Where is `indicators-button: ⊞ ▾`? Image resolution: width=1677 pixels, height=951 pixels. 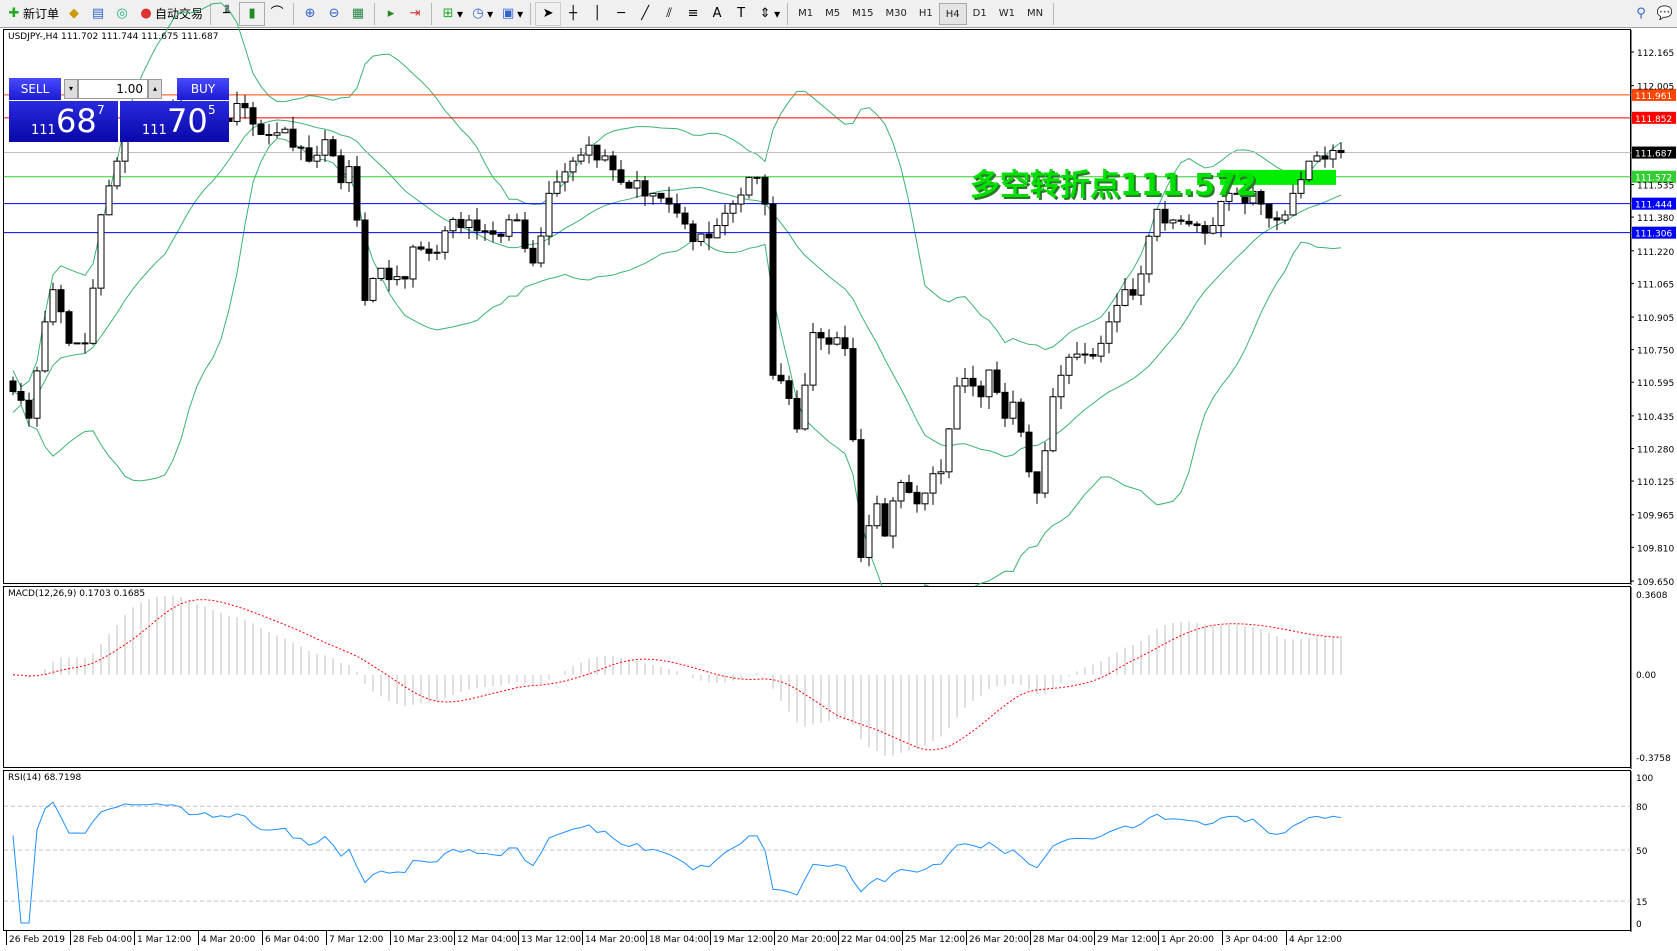
indicators-button: ⊞ ▾ is located at coordinates (451, 14).